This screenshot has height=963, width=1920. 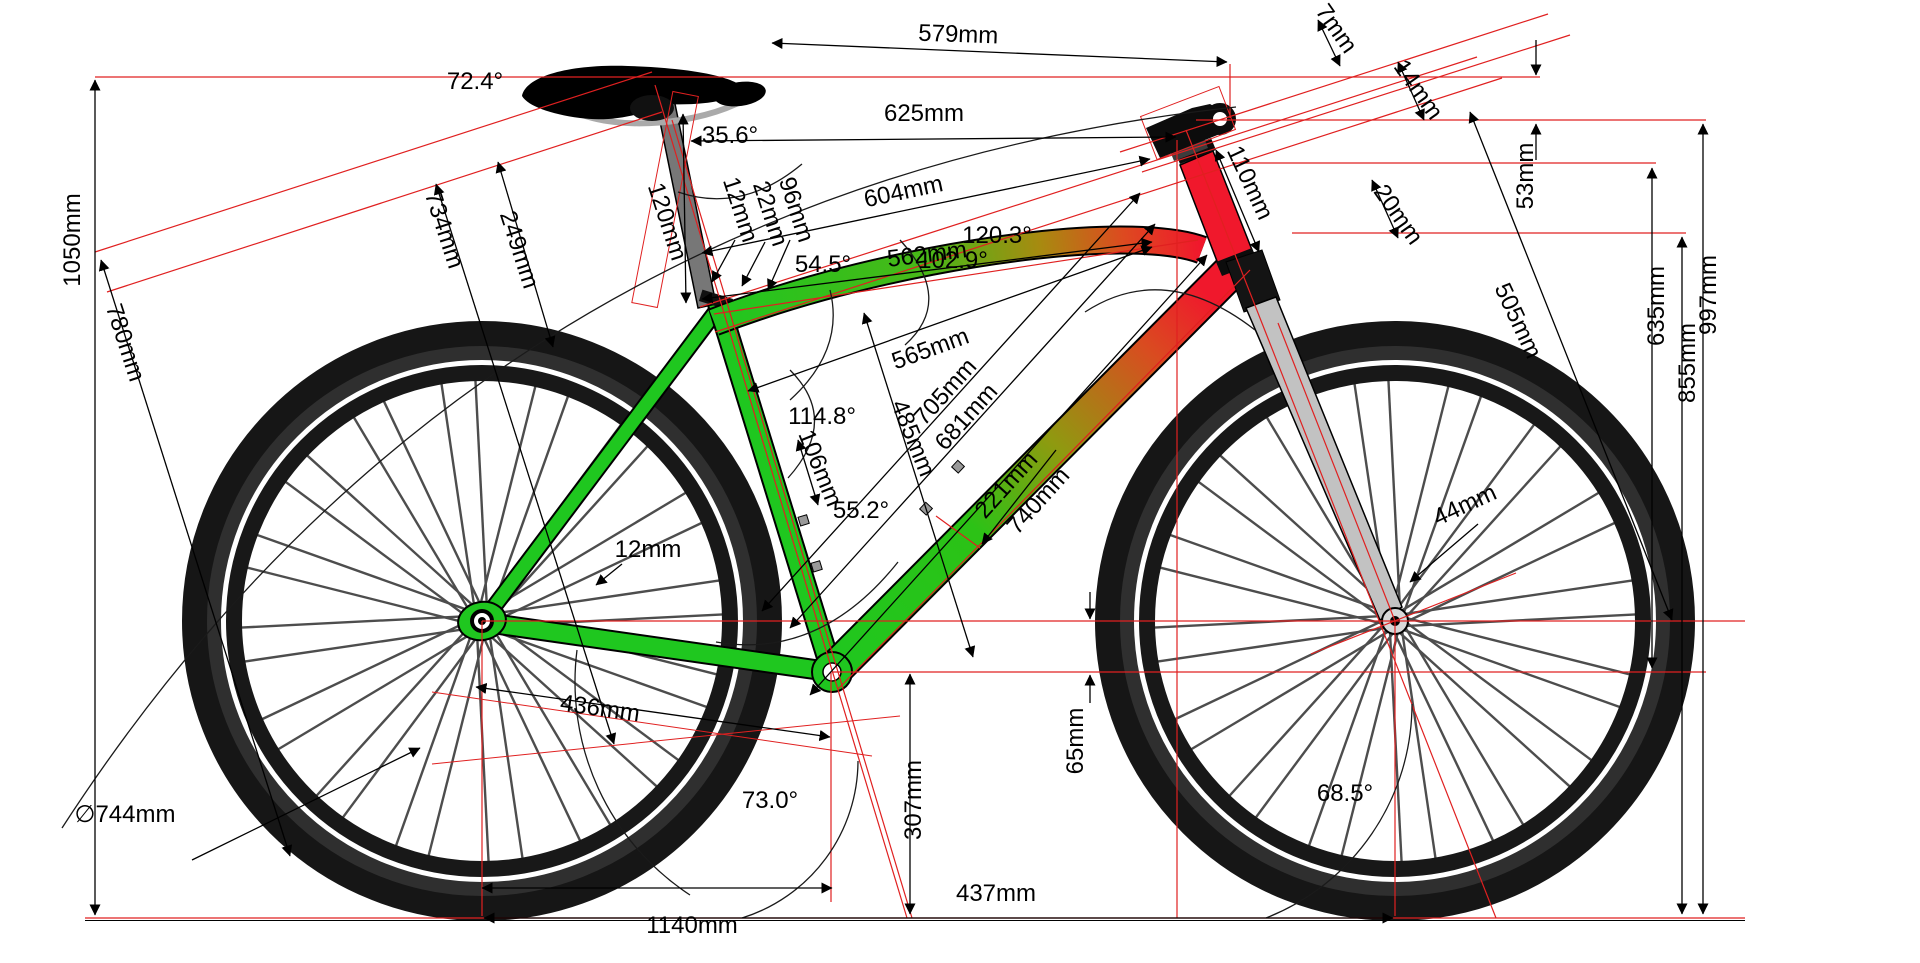 I want to click on dim-label-55.2: 55.2°, so click(x=861, y=510).